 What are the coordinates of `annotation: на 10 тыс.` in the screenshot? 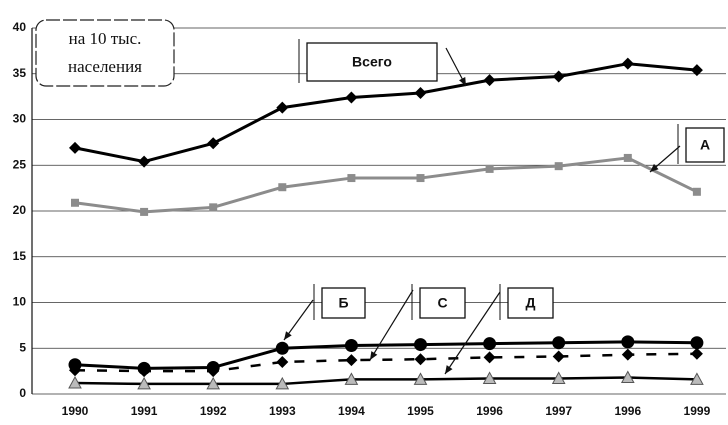 It's located at (105, 38).